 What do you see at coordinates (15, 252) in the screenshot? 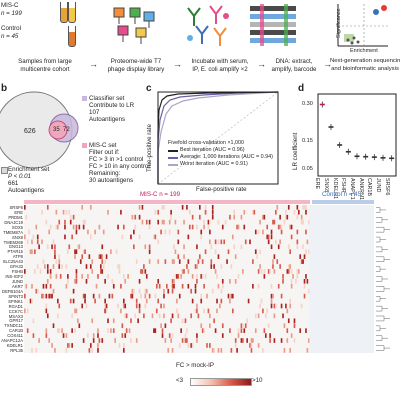
I see `gene-label: PTAR15` at bounding box center [15, 252].